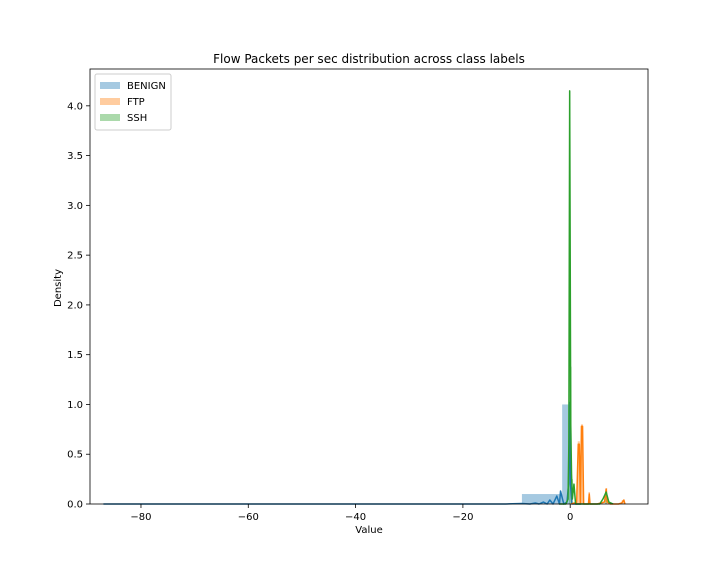 Image resolution: width=720 pixels, height=576 pixels. Describe the element at coordinates (342, 453) in the screenshot. I see `benign-kde-line` at that location.